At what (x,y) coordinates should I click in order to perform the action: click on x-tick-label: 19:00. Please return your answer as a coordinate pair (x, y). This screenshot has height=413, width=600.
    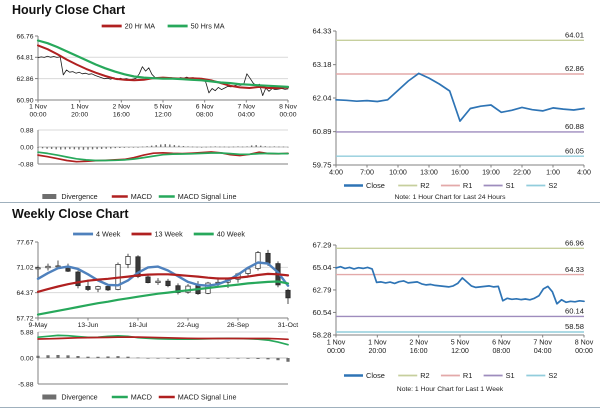
    Looking at the image, I should click on (491, 173).